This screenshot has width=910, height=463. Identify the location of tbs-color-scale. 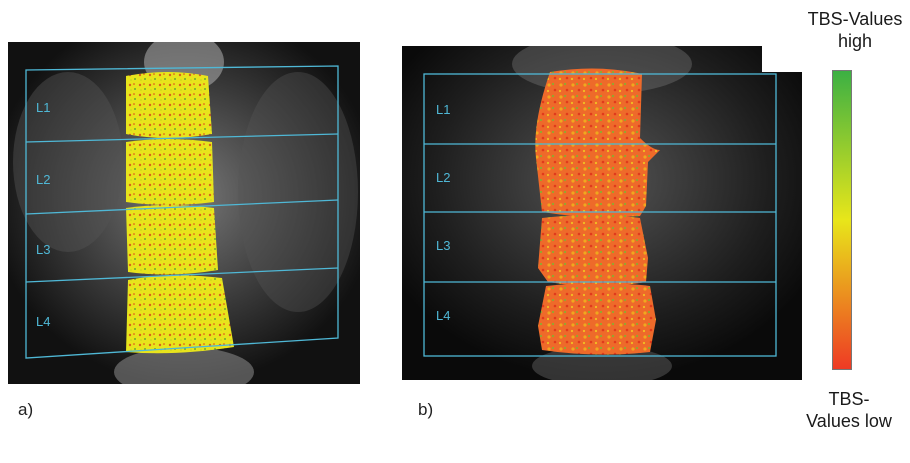
(842, 220).